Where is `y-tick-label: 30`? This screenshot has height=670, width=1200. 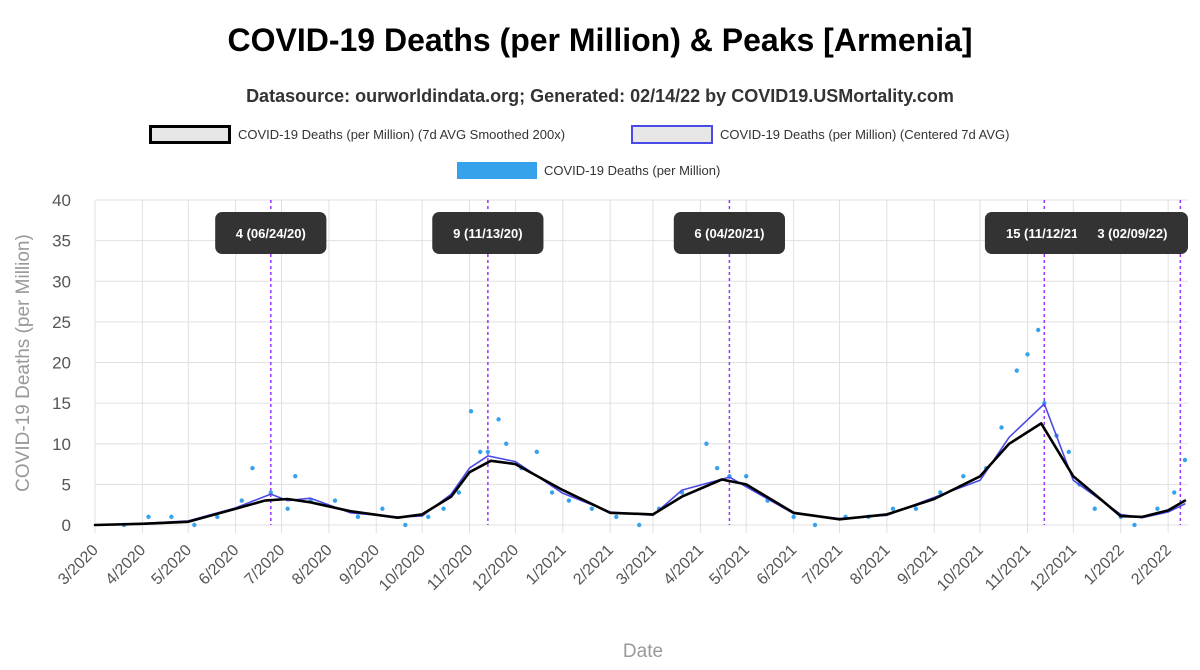 y-tick-label: 30 is located at coordinates (61, 281).